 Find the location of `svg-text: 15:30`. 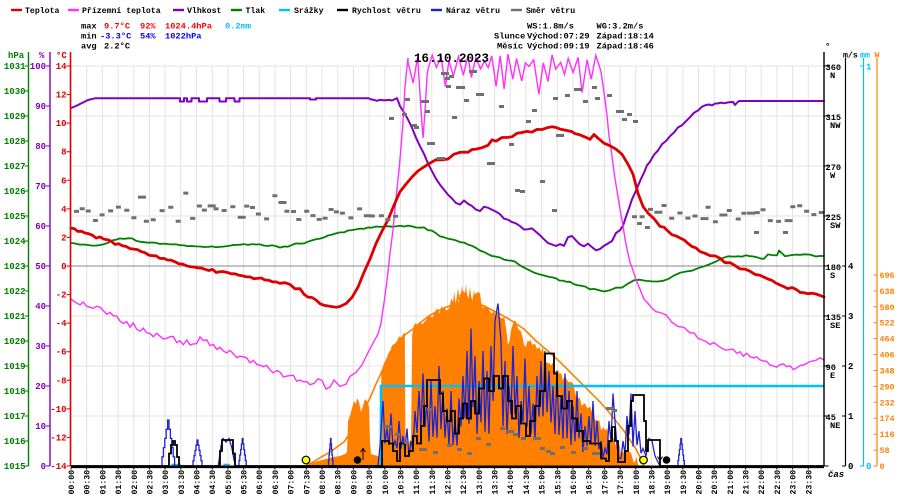

svg-text: 15:30 is located at coordinates (558, 482).